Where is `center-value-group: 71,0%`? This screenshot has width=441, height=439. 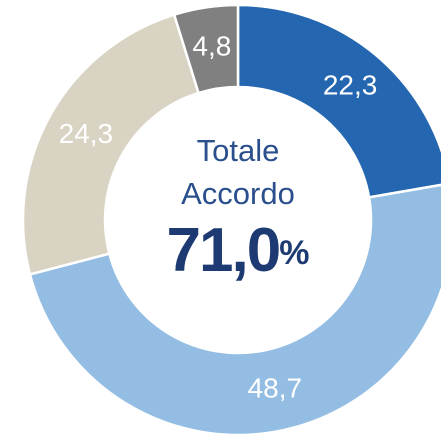 center-value-group: 71,0% is located at coordinates (238, 250).